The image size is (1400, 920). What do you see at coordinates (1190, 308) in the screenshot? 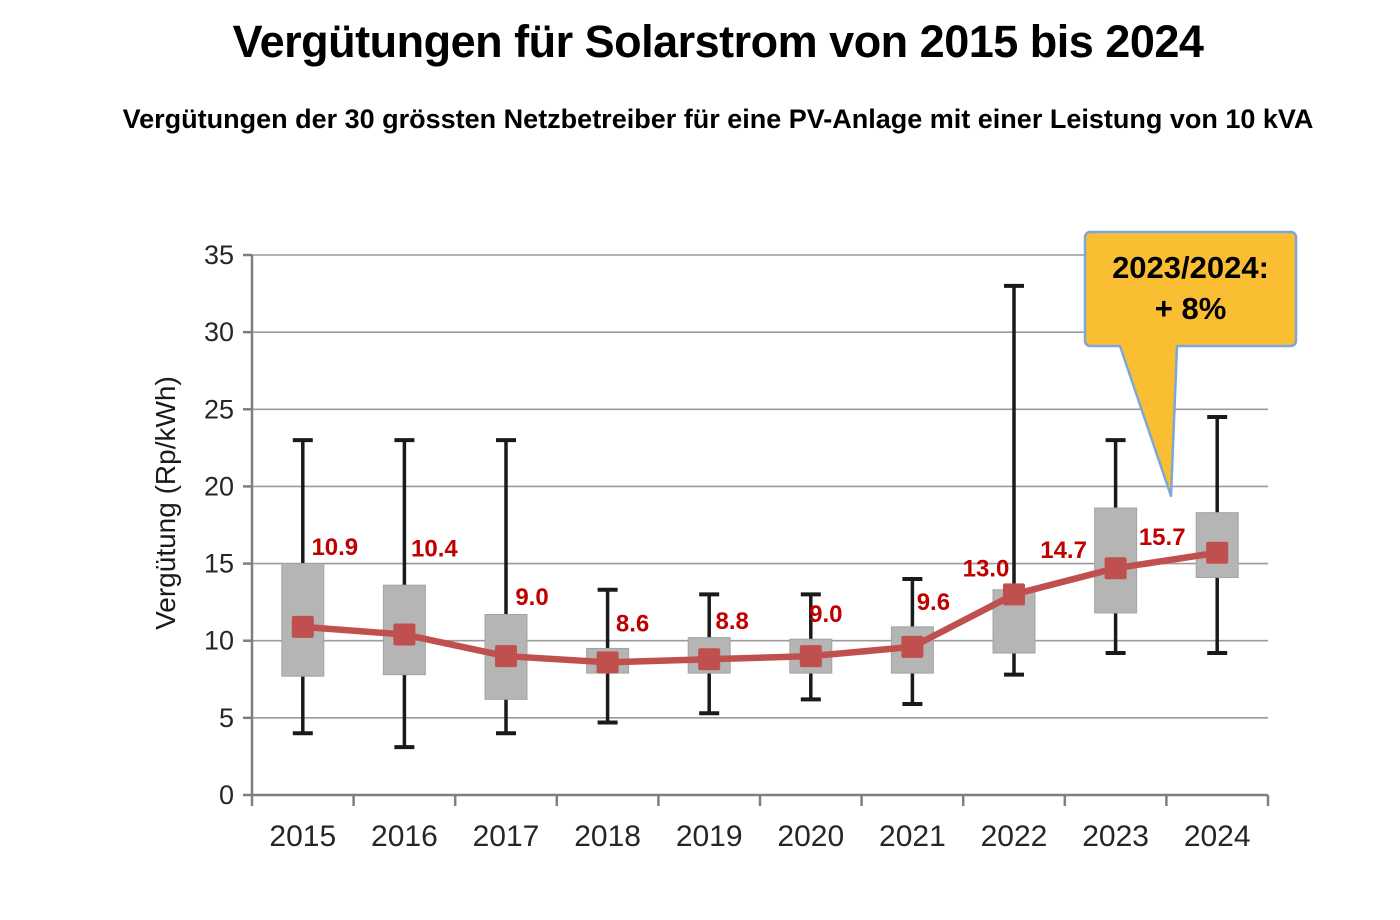
I see `callout-line-2: + 8%` at bounding box center [1190, 308].